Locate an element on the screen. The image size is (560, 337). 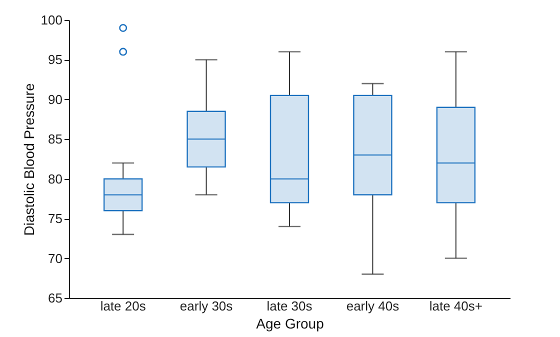
y-tick-label: 80 is located at coordinates (55, 178).